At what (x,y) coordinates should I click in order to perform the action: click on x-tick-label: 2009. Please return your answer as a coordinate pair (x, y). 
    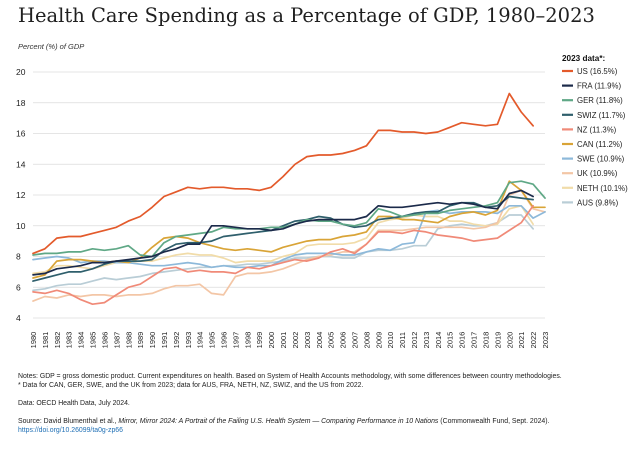
    Looking at the image, I should click on (378, 340).